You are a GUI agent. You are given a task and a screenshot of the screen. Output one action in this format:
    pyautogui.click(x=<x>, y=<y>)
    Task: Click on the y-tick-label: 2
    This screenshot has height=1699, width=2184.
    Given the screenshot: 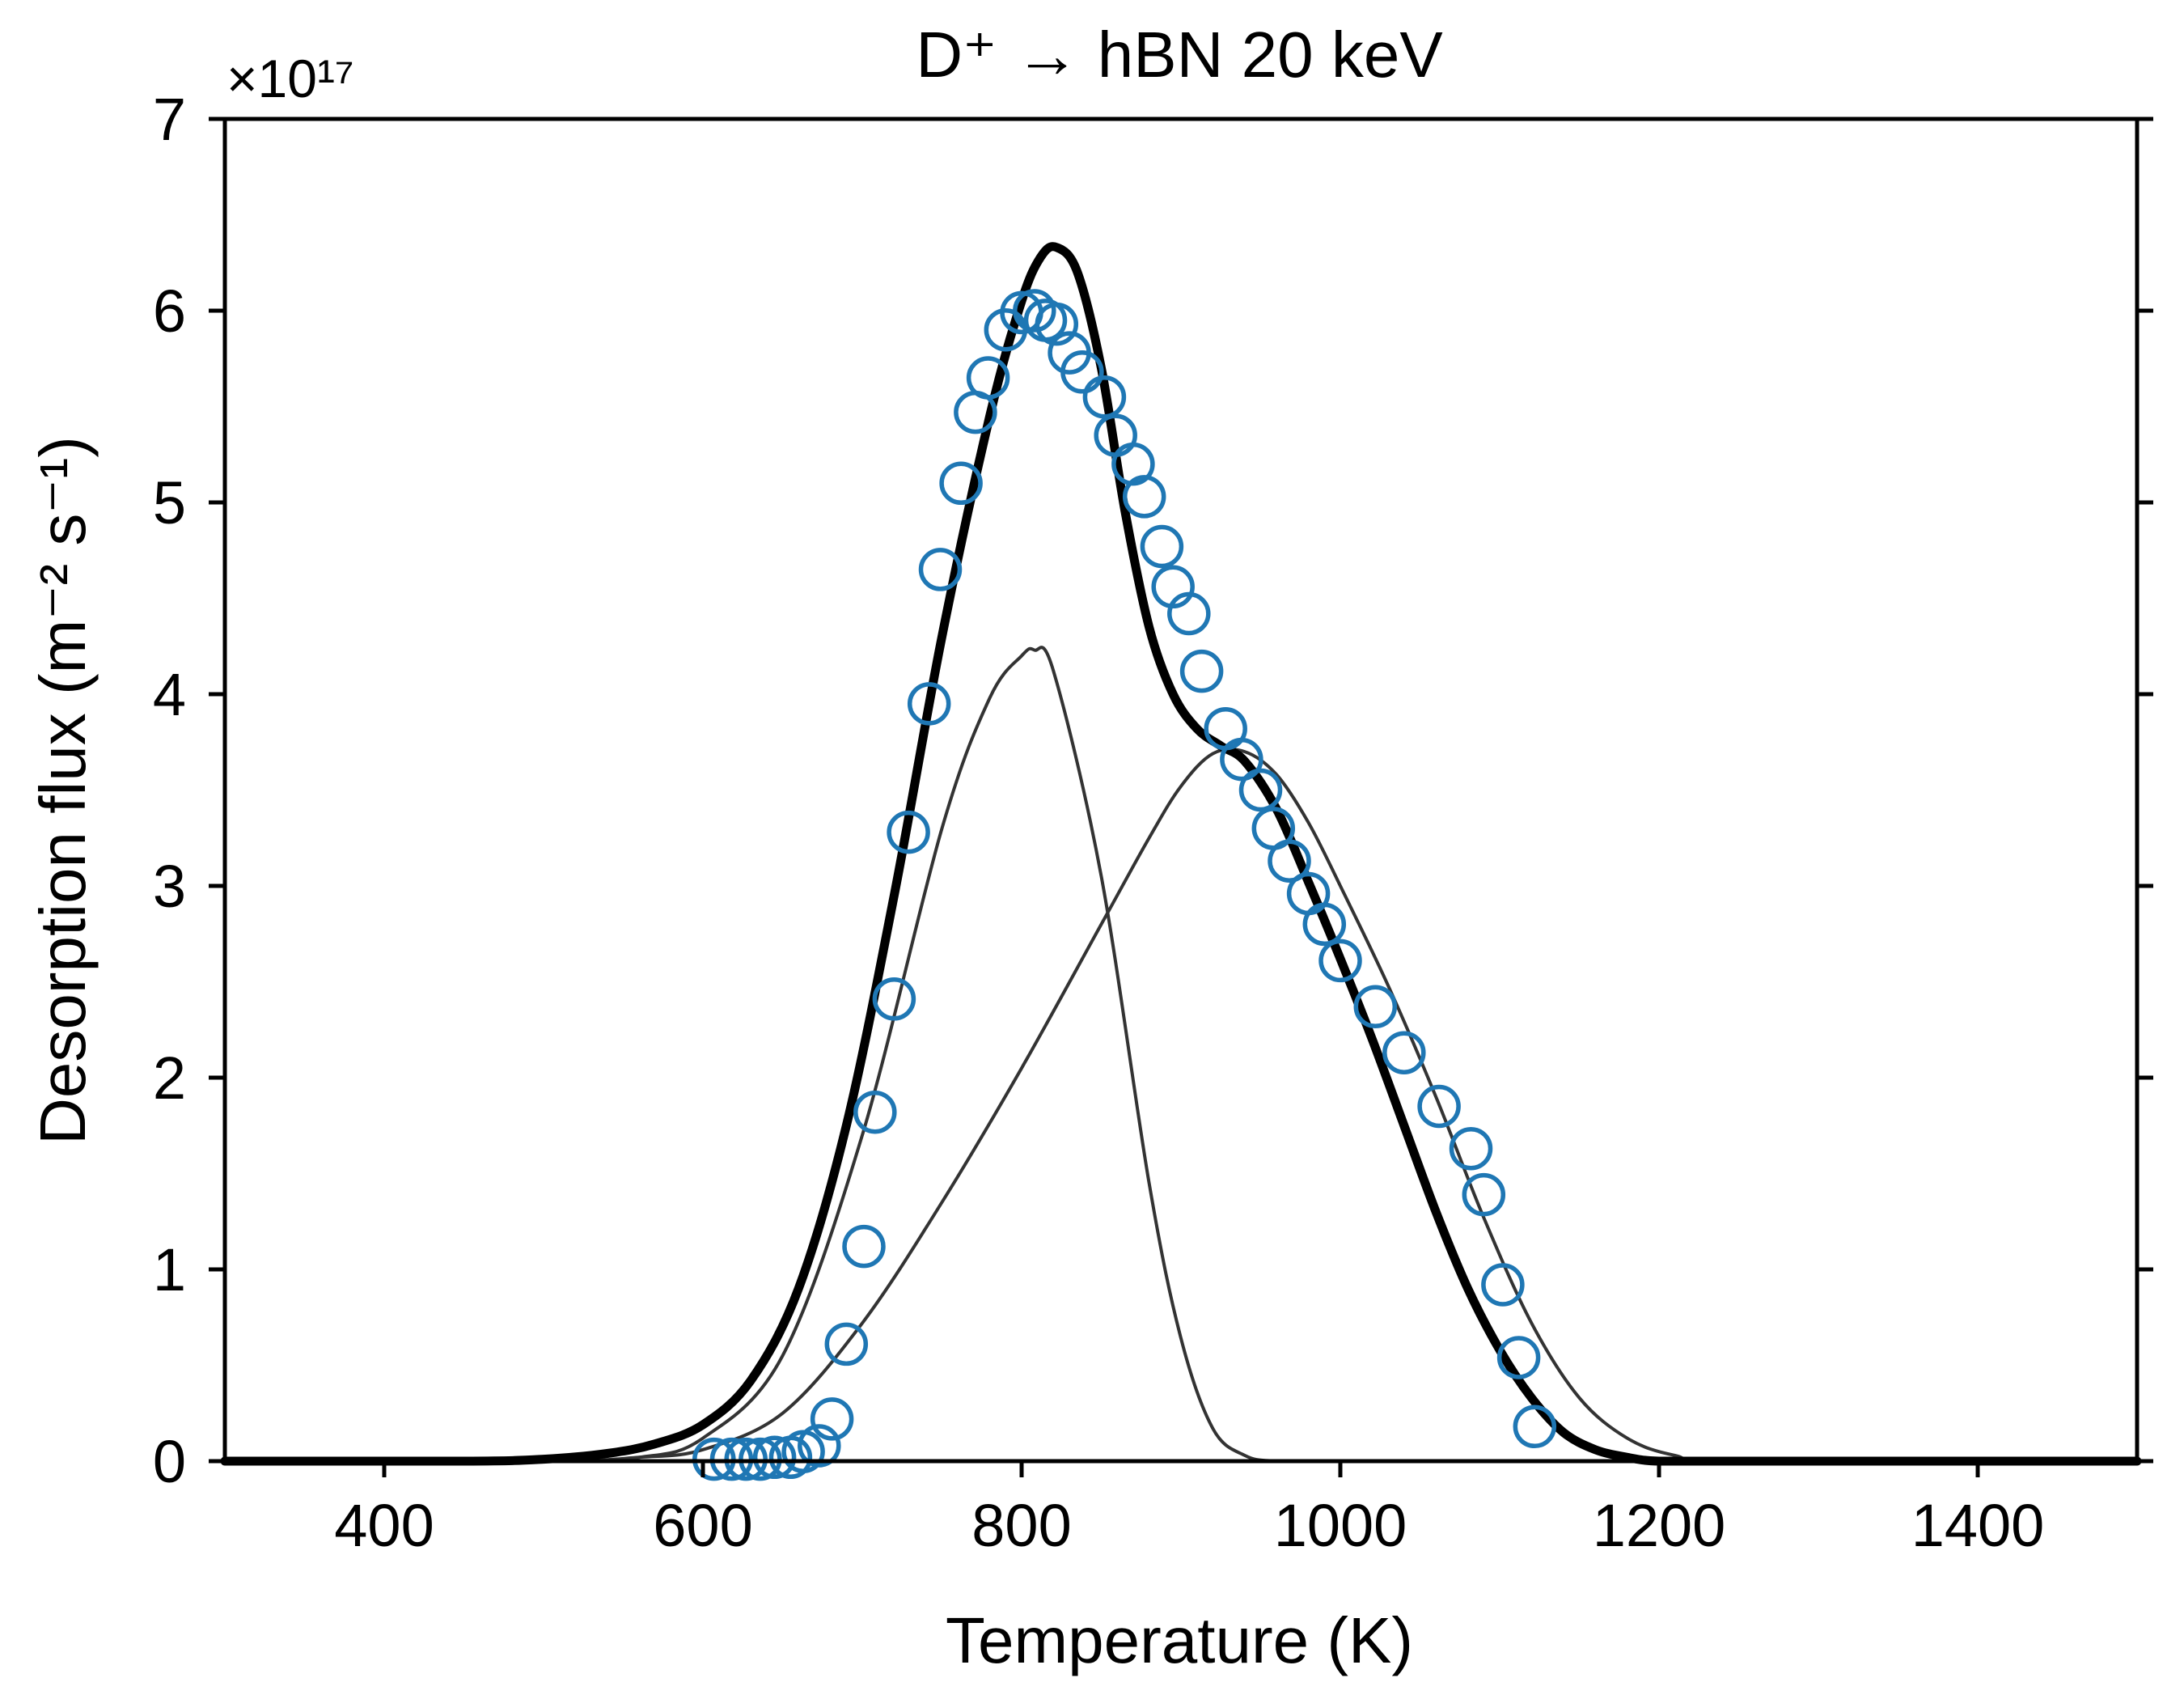 What is the action you would take?
    pyautogui.click(x=169, y=1078)
    